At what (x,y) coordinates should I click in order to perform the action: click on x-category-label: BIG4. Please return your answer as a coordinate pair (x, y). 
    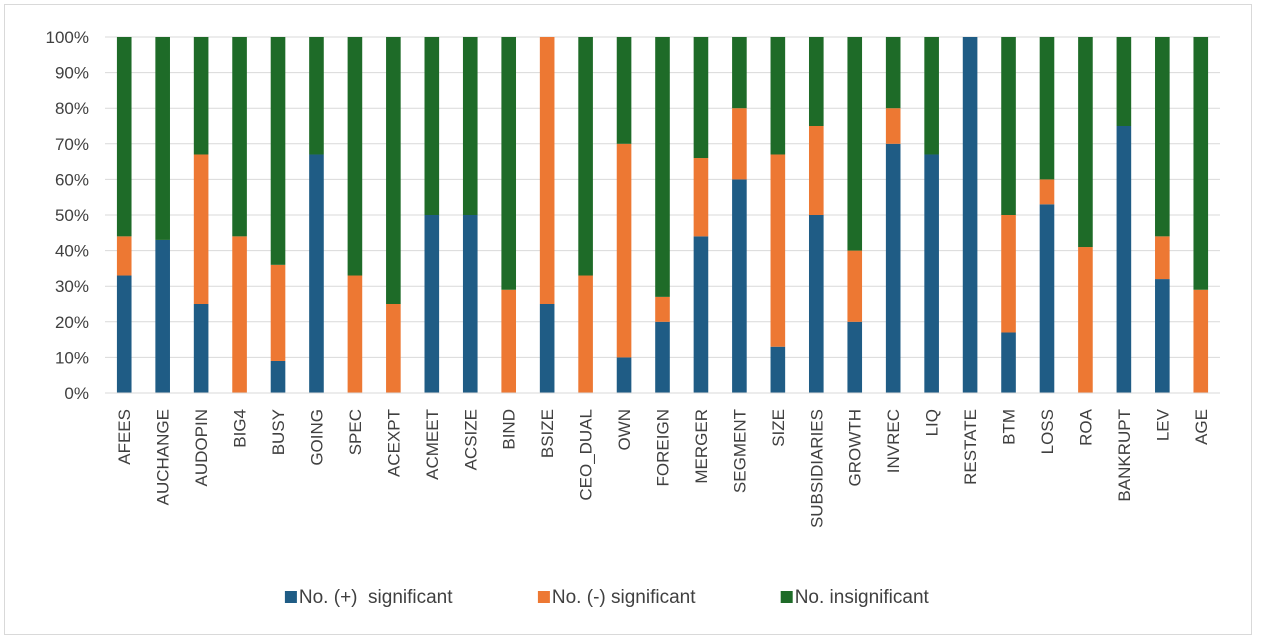
    Looking at the image, I should click on (240, 428).